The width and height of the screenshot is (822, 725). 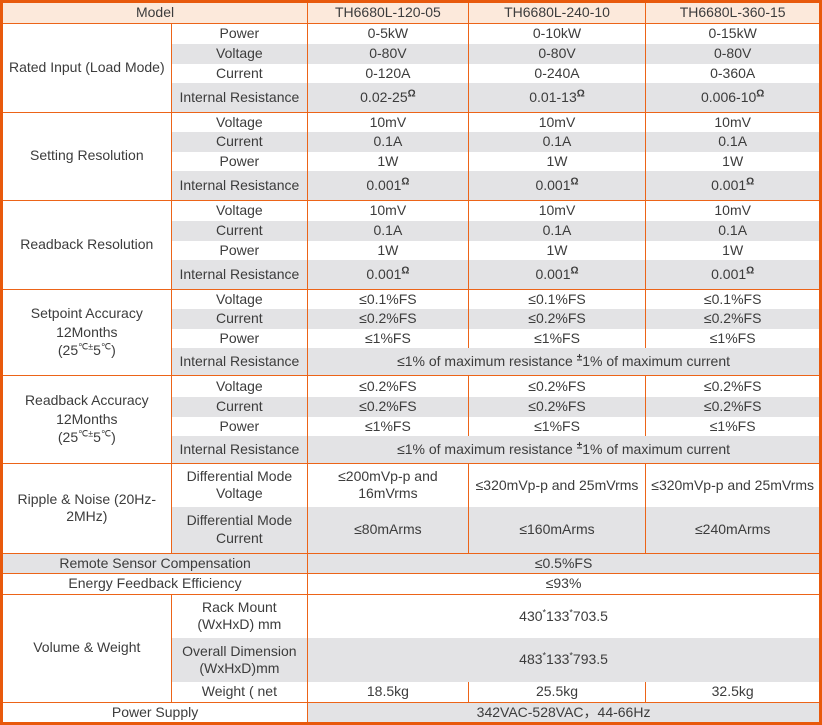 What do you see at coordinates (239, 484) in the screenshot?
I see `param-label: Differential Mode Voltage` at bounding box center [239, 484].